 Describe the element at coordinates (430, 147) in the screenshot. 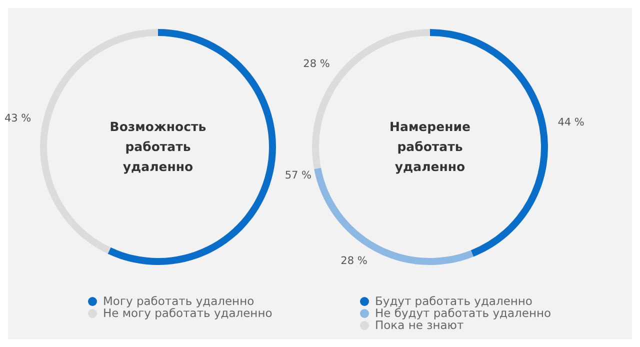

I see `text: Намерение работать удаленно` at that location.